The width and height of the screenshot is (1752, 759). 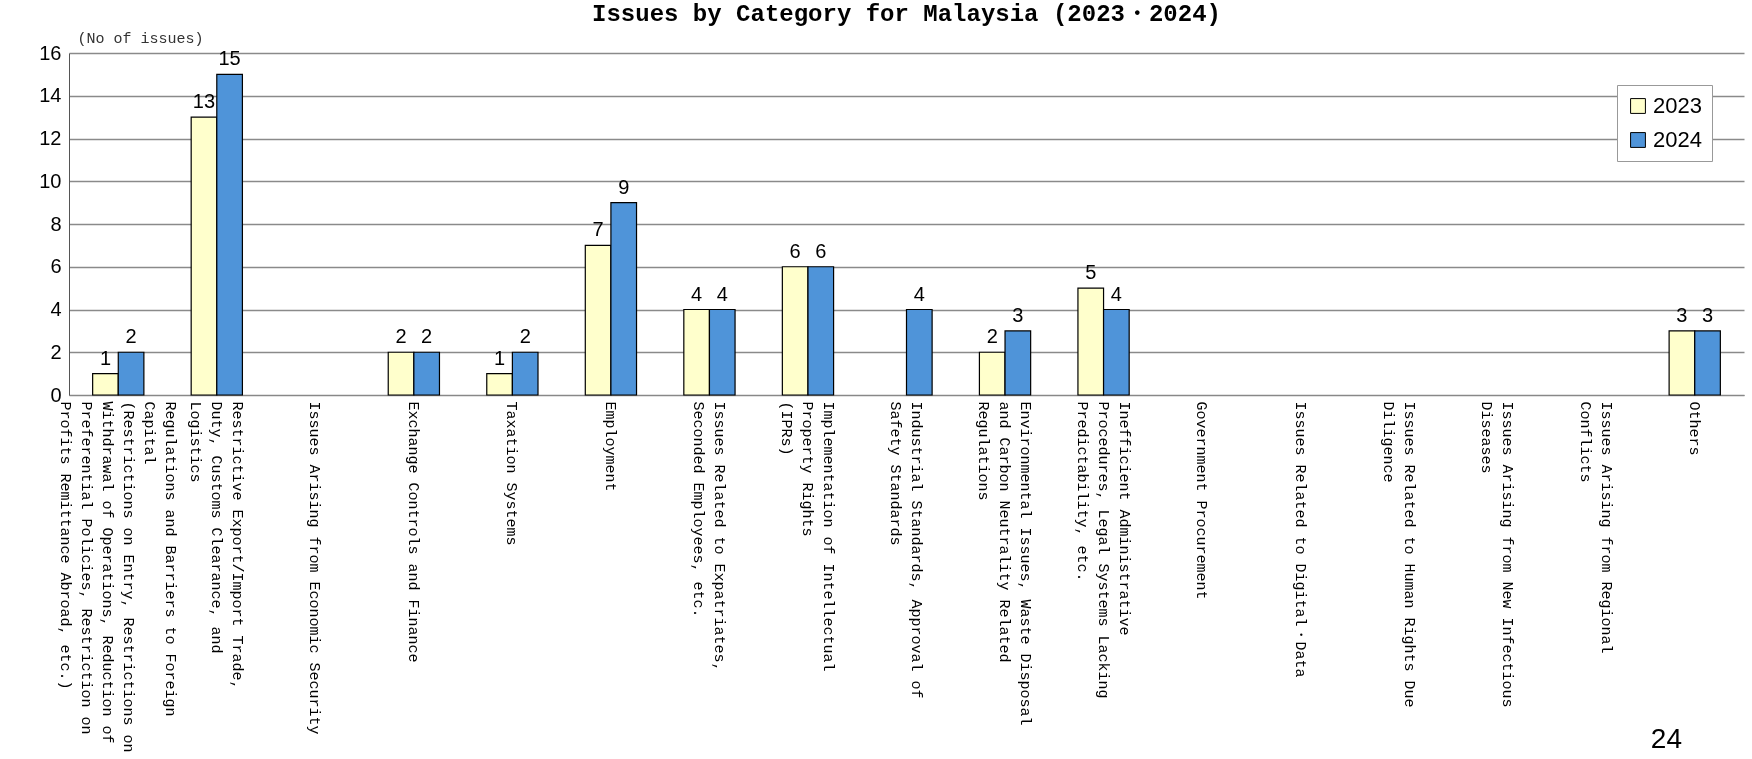 What do you see at coordinates (1496, 554) in the screenshot?
I see `x-tick-label: Issues Arising from New Infectious Diseases` at bounding box center [1496, 554].